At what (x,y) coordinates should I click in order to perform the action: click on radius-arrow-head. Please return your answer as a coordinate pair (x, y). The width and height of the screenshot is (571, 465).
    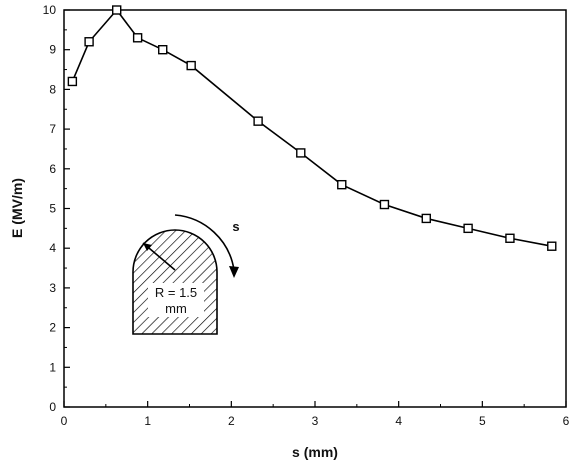
    Looking at the image, I should click on (147, 247).